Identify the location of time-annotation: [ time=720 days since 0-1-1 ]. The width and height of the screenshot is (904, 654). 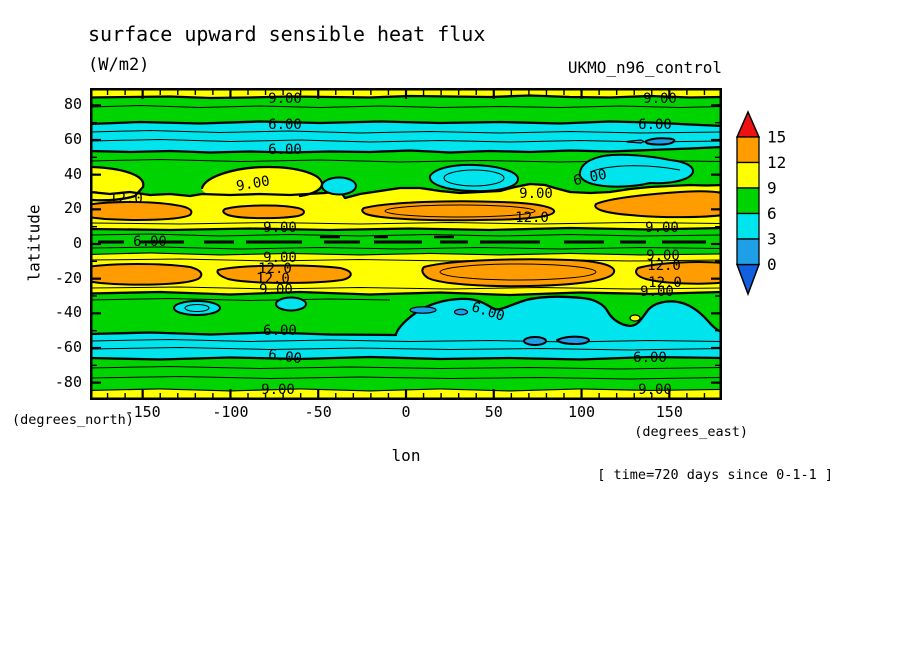
(715, 475).